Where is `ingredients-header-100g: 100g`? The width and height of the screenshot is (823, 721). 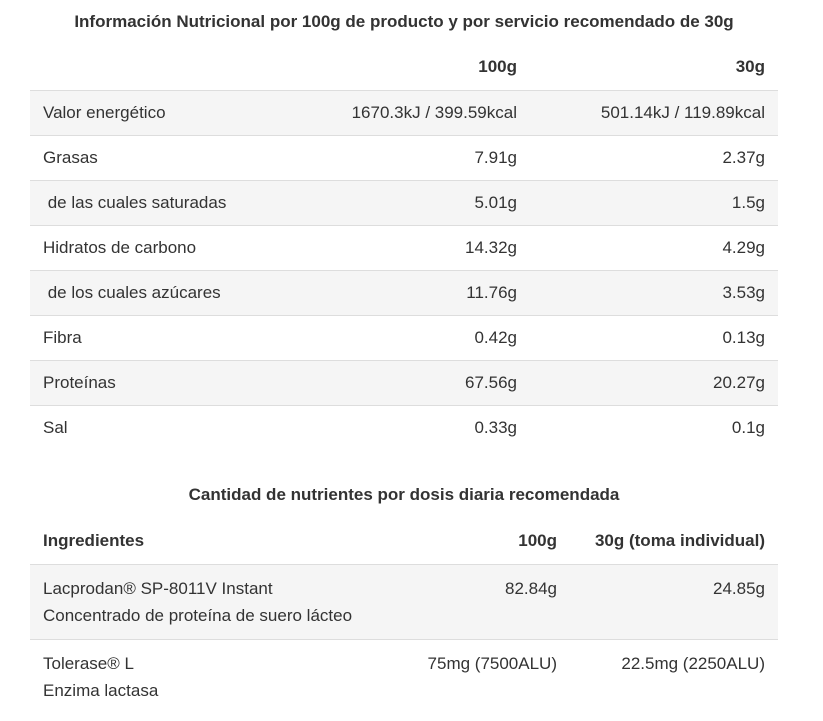 ingredients-header-100g: 100g is located at coordinates (537, 540).